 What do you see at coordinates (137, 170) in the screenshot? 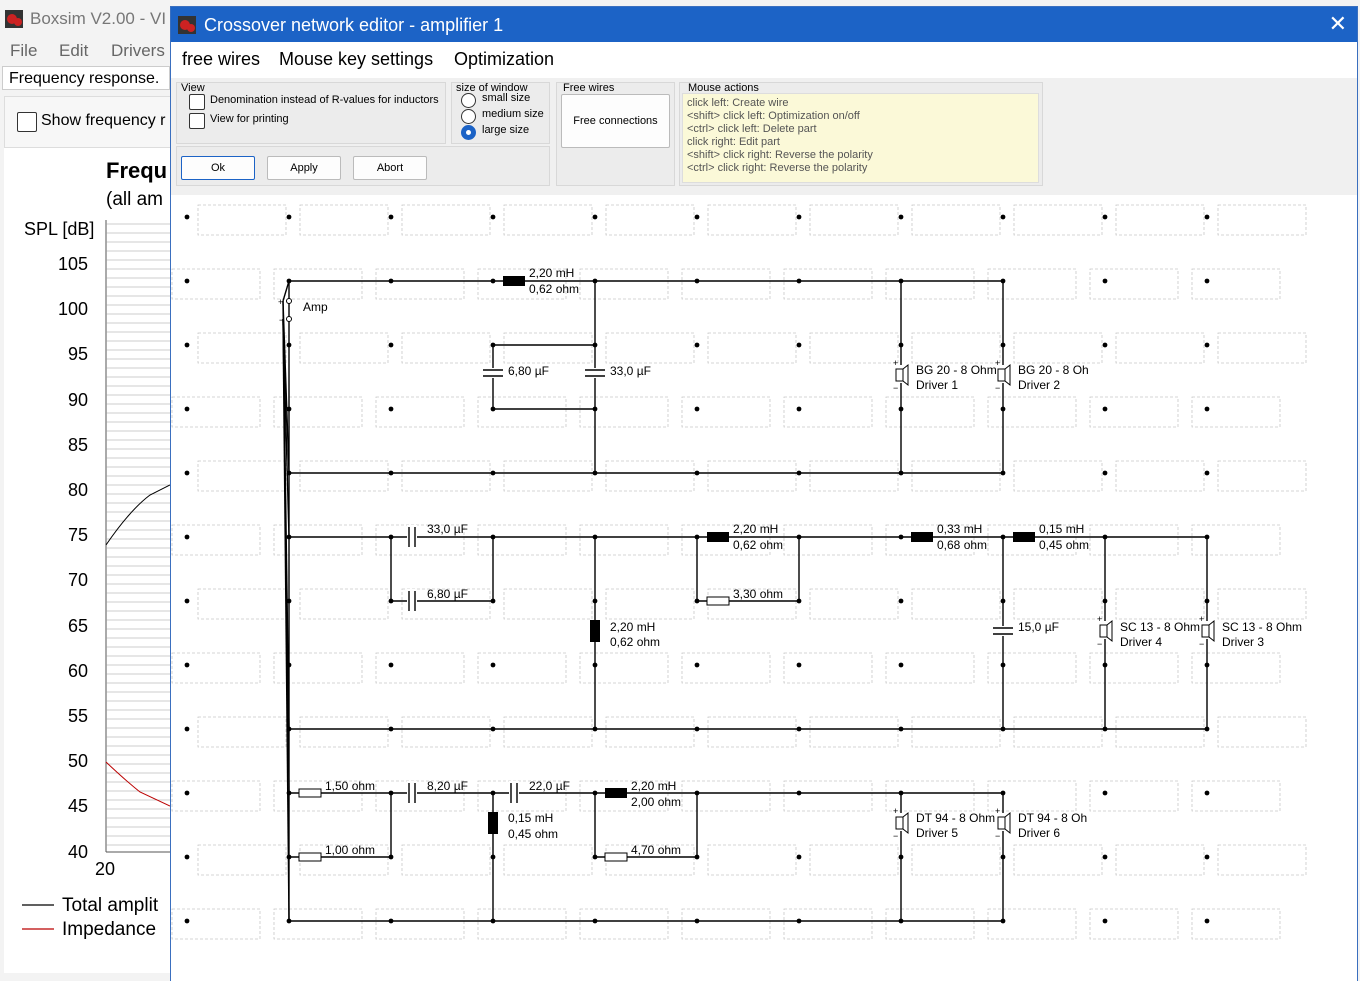
I see `chart-title: Frequ` at bounding box center [137, 170].